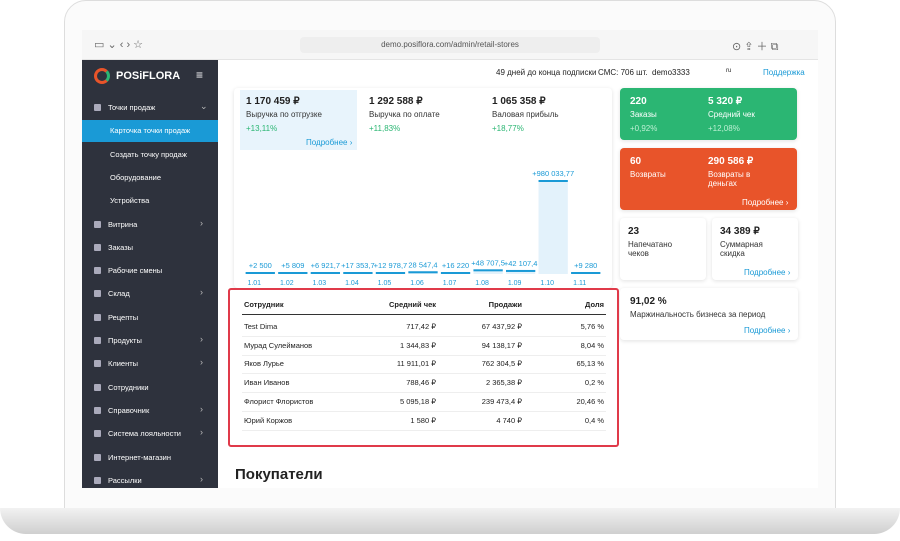 The image size is (900, 541). Describe the element at coordinates (643, 114) in the screenshot. I see `label: Заказы` at that location.